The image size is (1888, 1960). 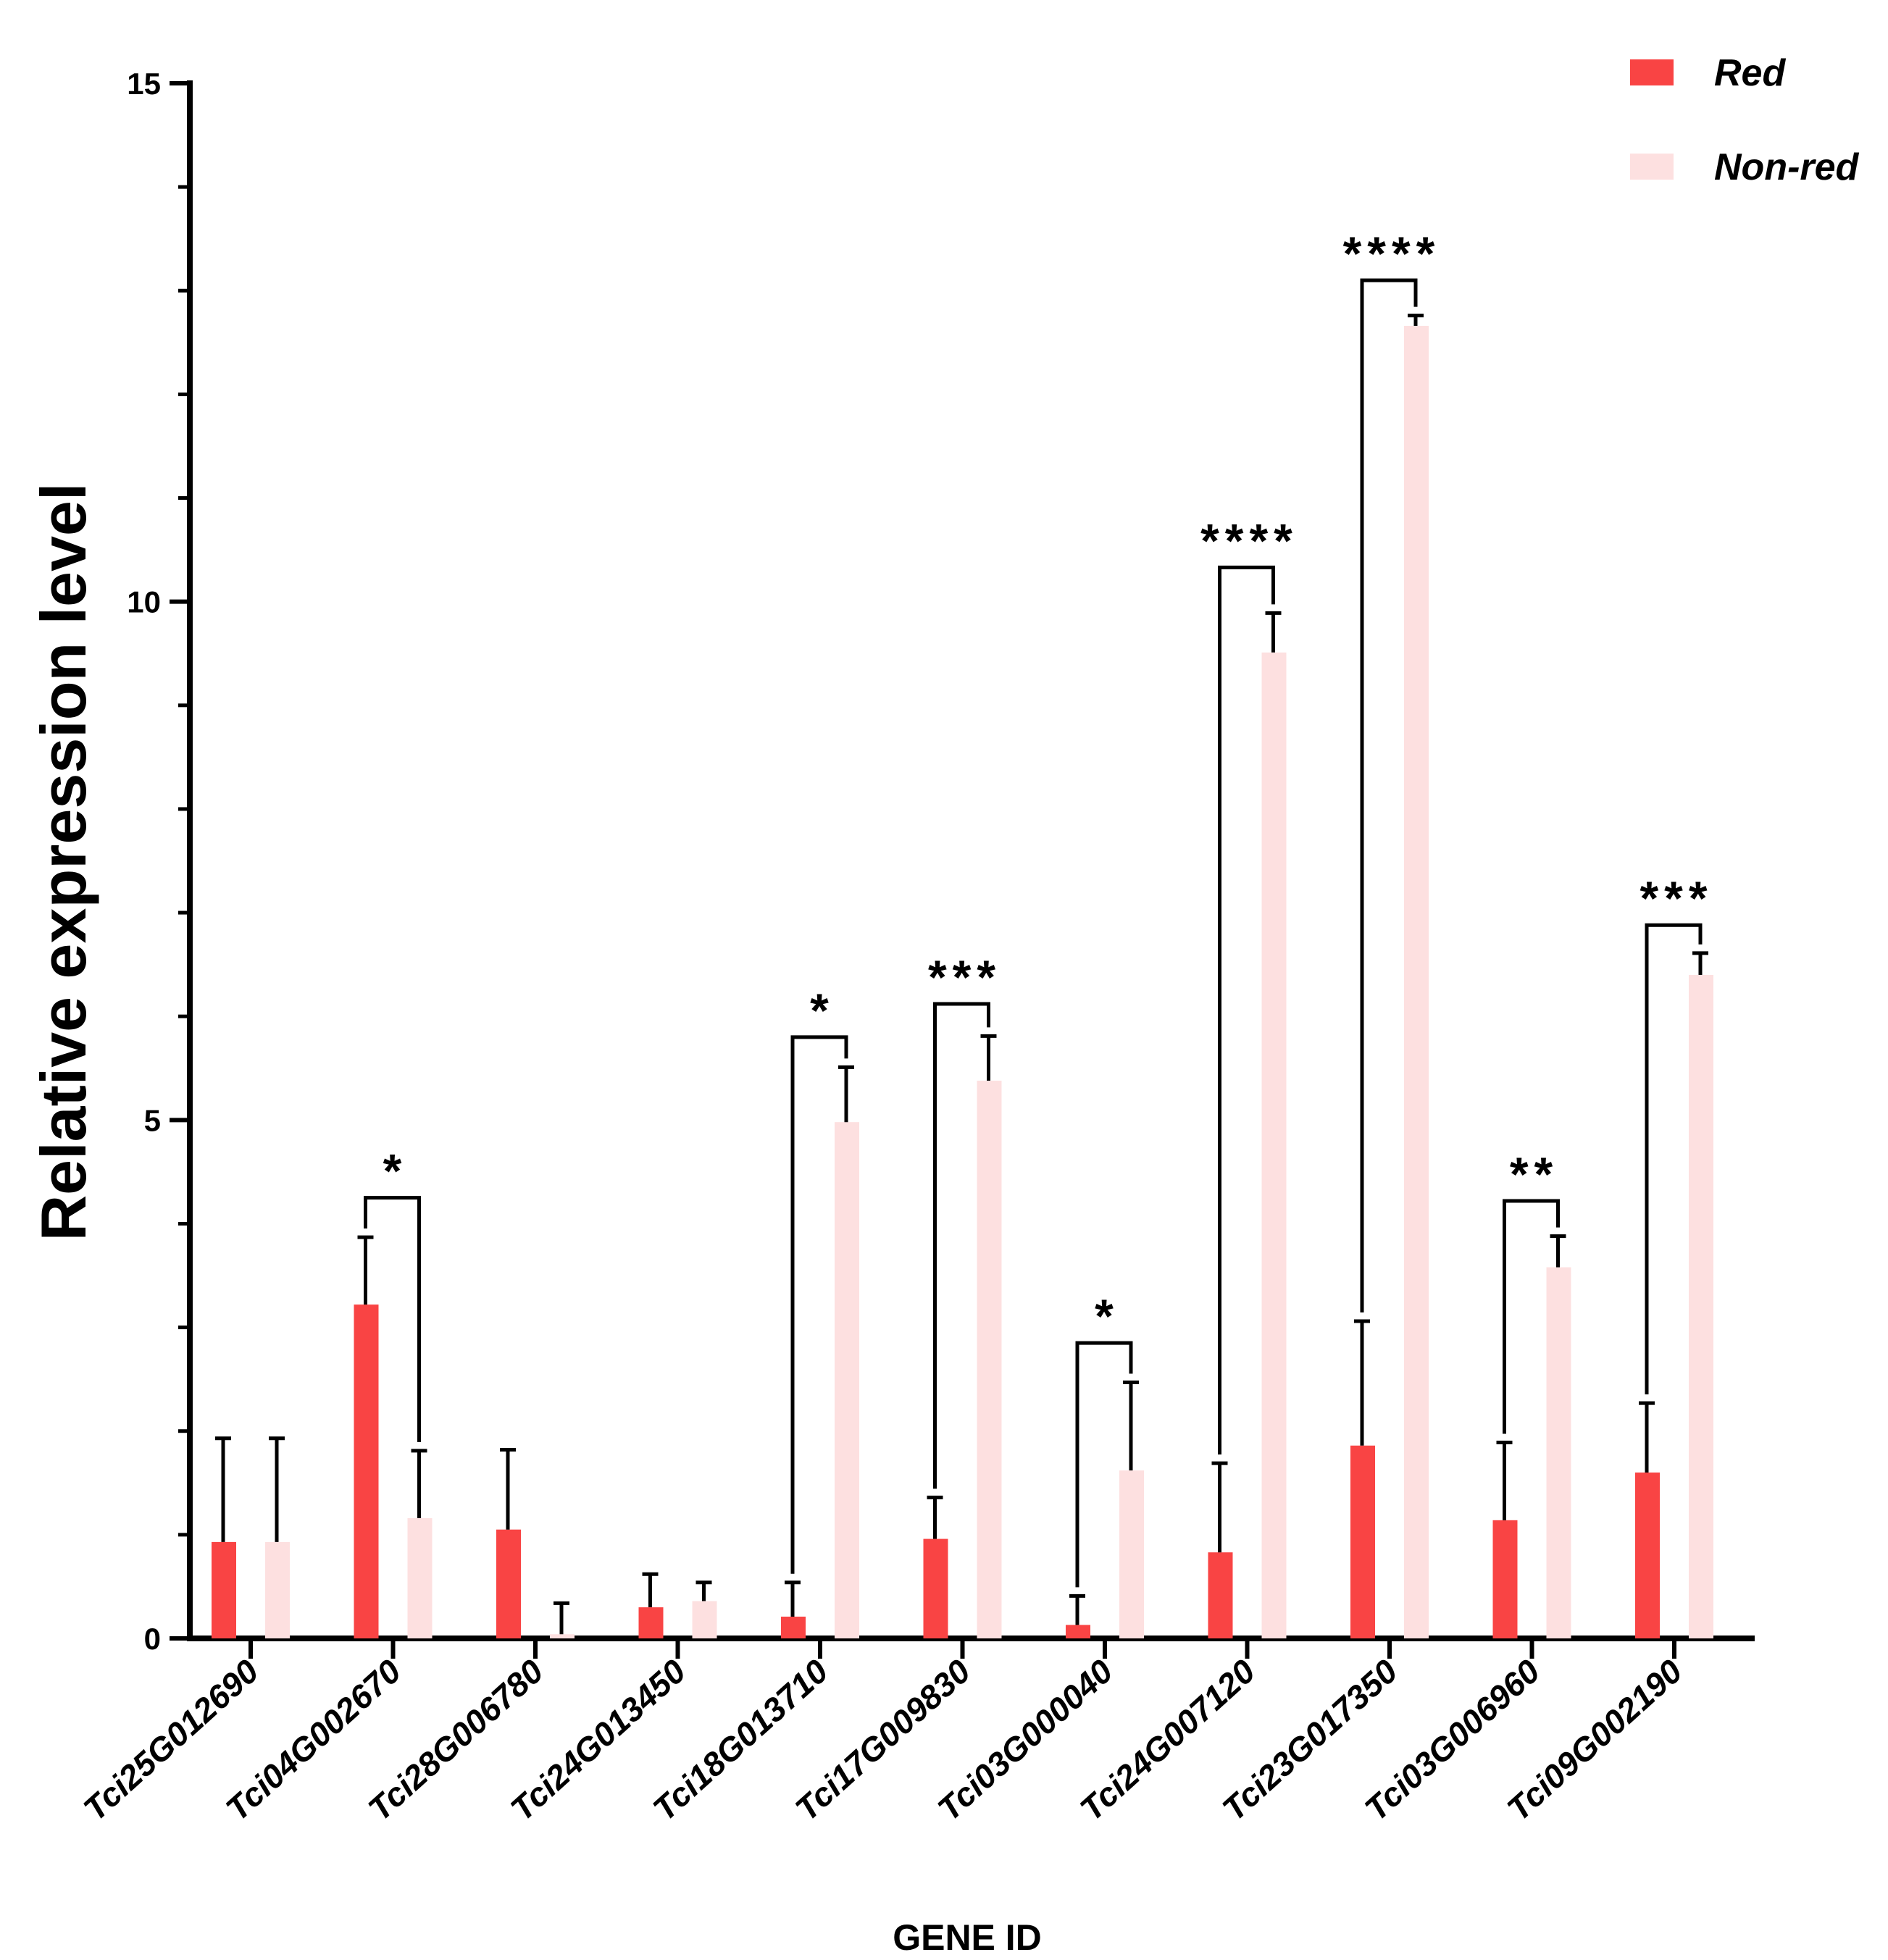 I want to click on legend: Red Non-red, so click(x=1745, y=120).